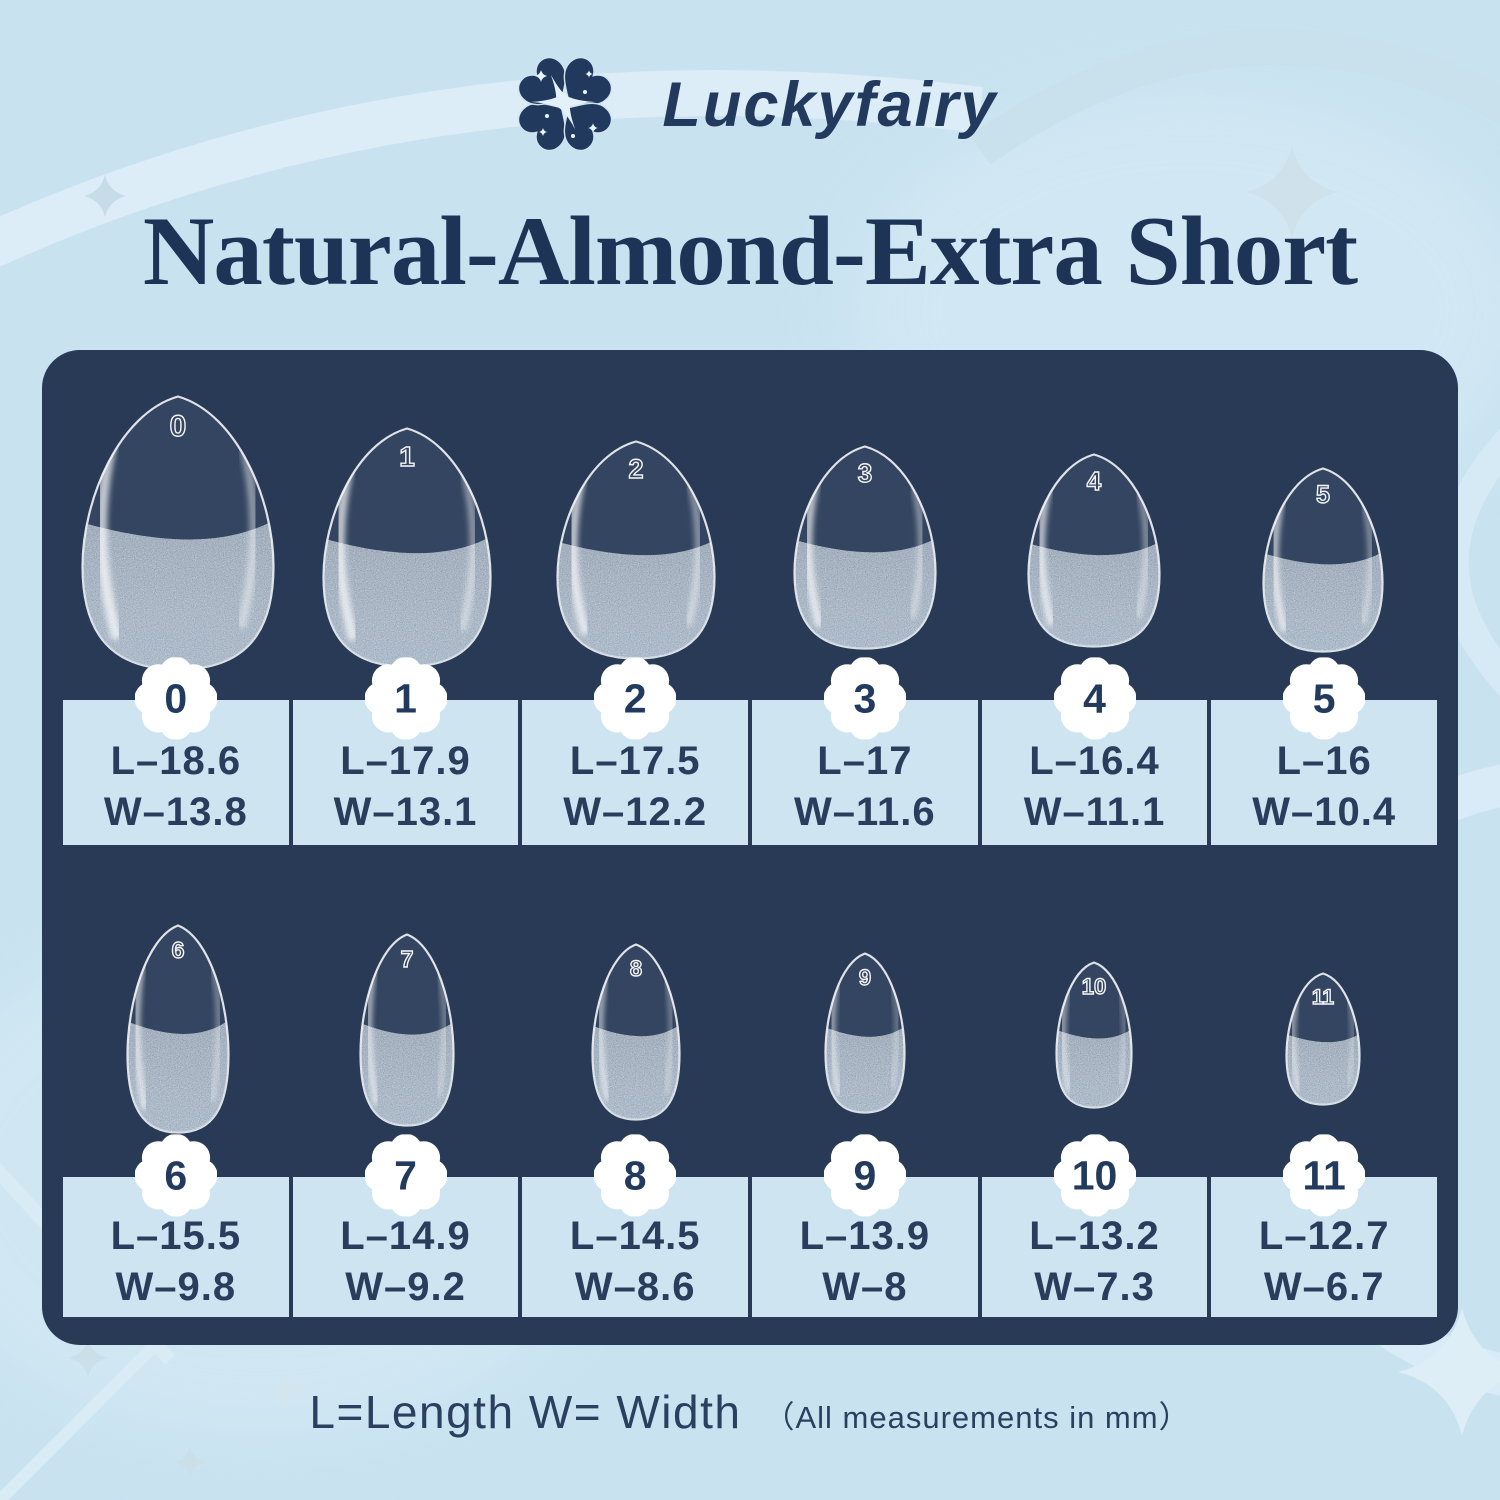 This screenshot has height=1500, width=1500. What do you see at coordinates (1322, 997) in the screenshot?
I see `nail-number-label: 11` at bounding box center [1322, 997].